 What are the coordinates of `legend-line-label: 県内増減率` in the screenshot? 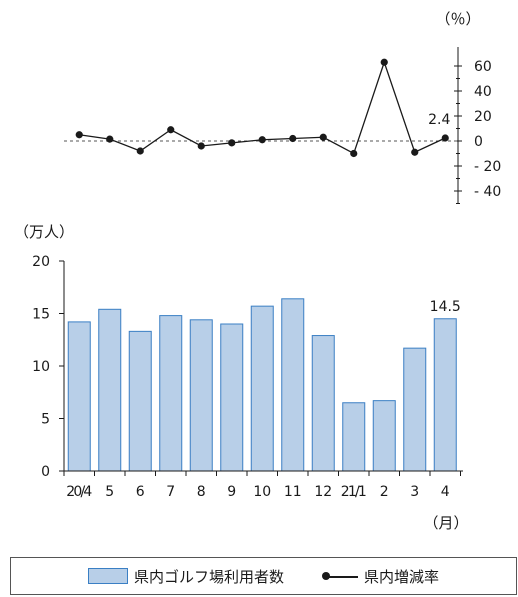 It's located at (402, 576).